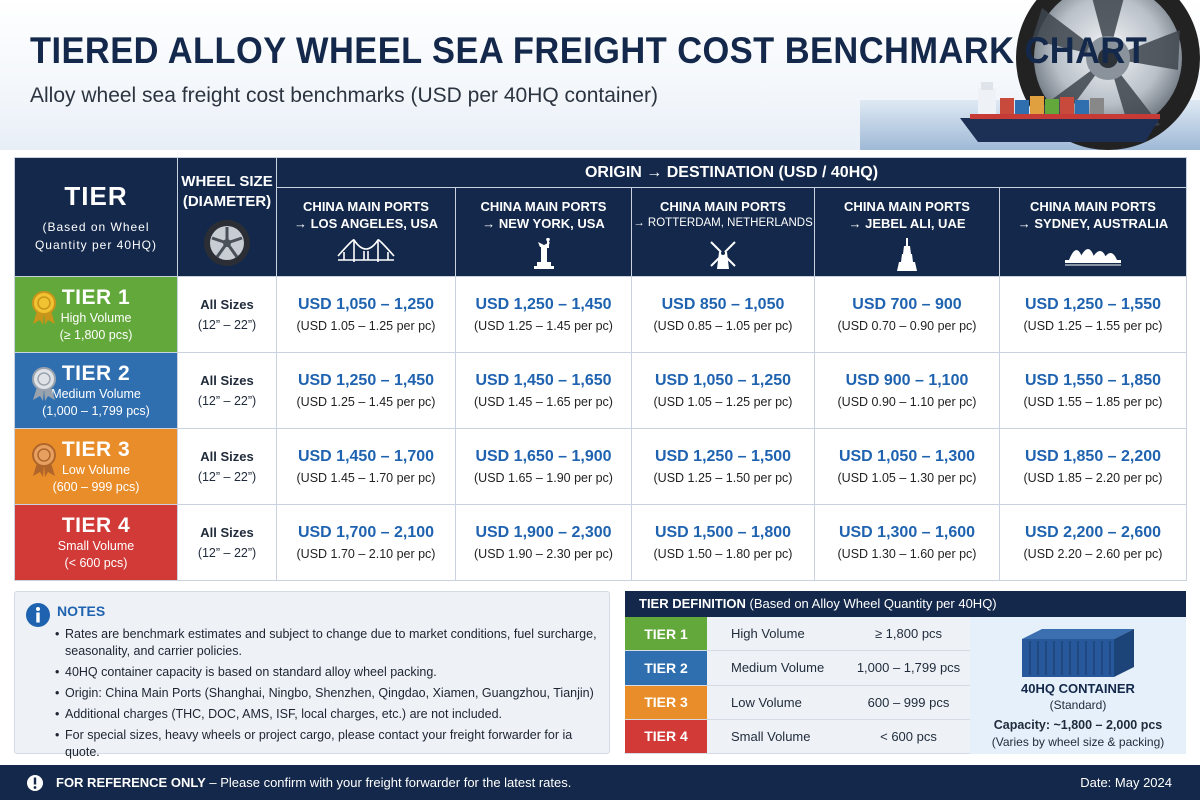 This screenshot has height=800, width=1200. What do you see at coordinates (797, 634) in the screenshot?
I see `tier-definition-row: TIER 1 High Volume ≥ 1,800 pcs` at bounding box center [797, 634].